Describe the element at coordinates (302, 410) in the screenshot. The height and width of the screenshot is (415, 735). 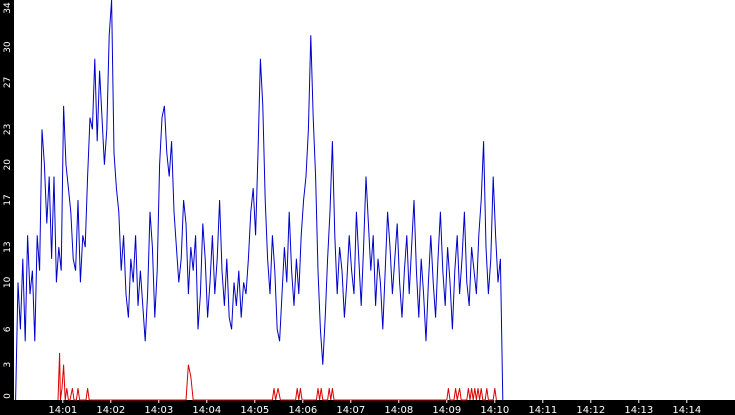
I see `x-tick-label-5: 14:06` at that location.